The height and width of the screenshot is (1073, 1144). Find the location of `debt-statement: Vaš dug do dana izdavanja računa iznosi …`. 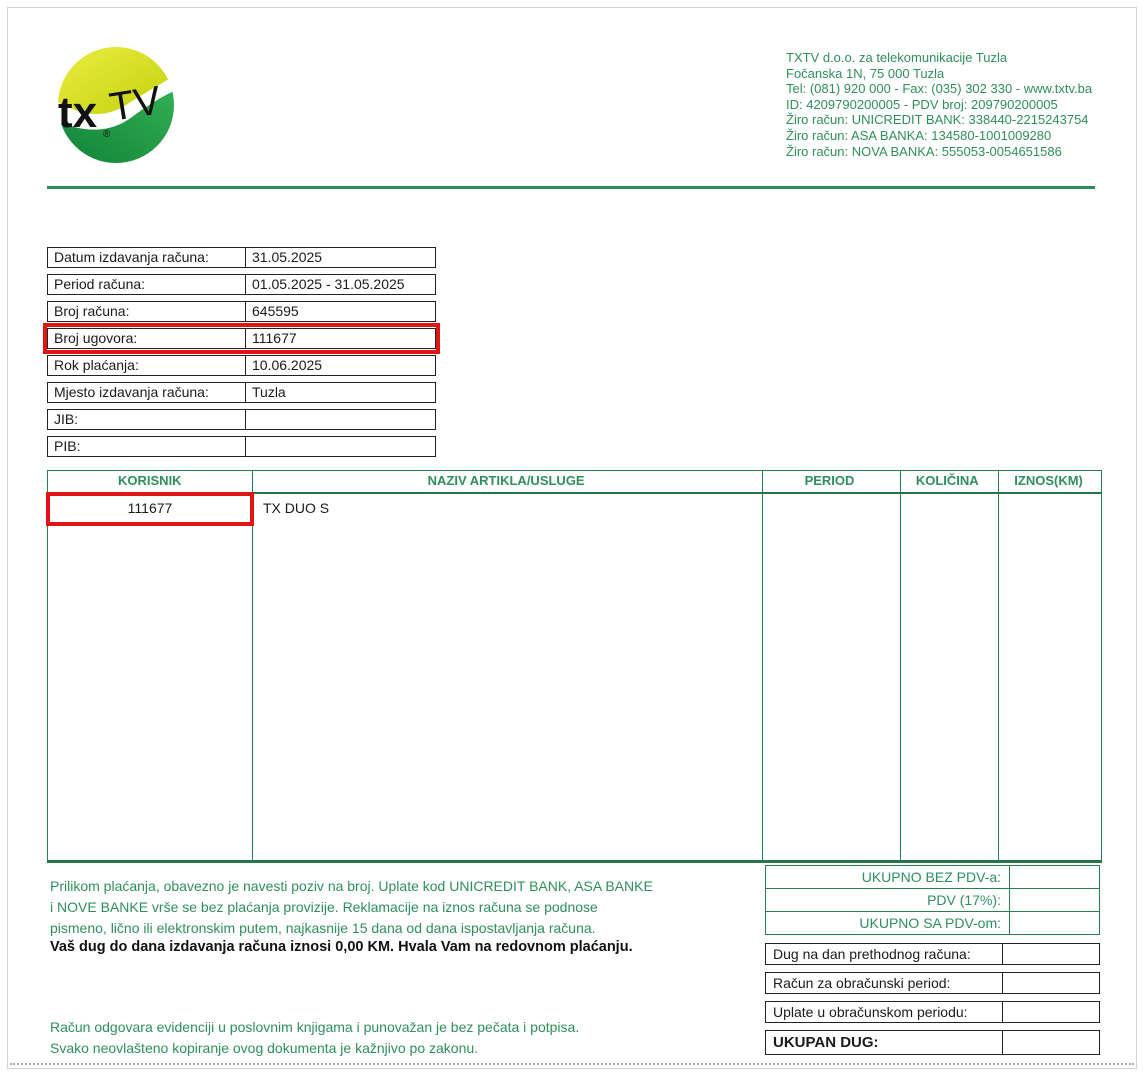

debt-statement: Vaš dug do dana izdavanja računa iznosi … is located at coordinates (341, 947).